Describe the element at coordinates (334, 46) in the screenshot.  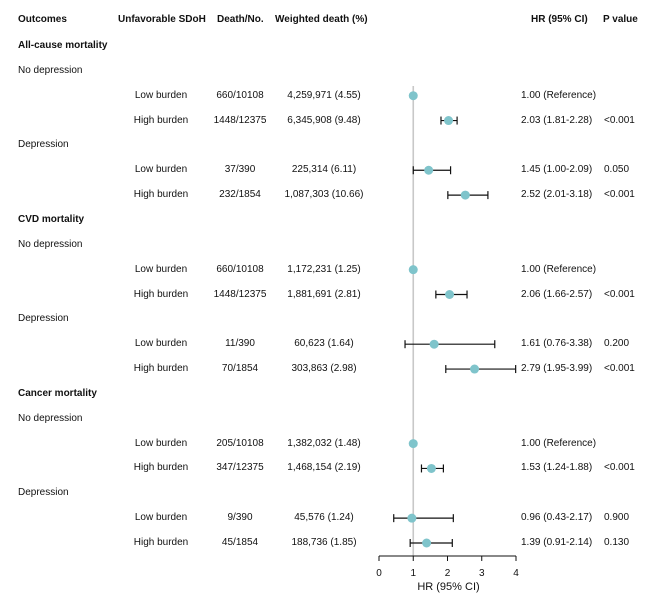
I see `section-row: All-cause mortality` at that location.